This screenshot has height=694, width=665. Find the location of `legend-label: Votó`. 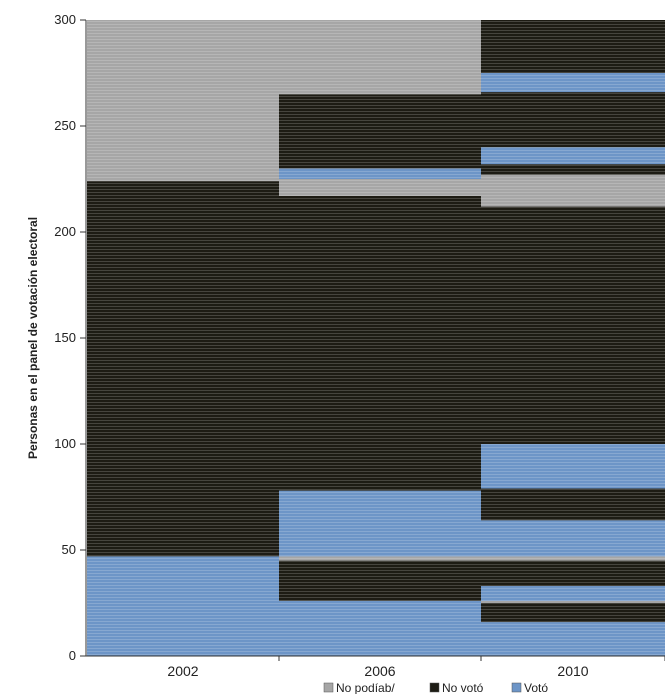

legend-label: Votó is located at coordinates (536, 687).